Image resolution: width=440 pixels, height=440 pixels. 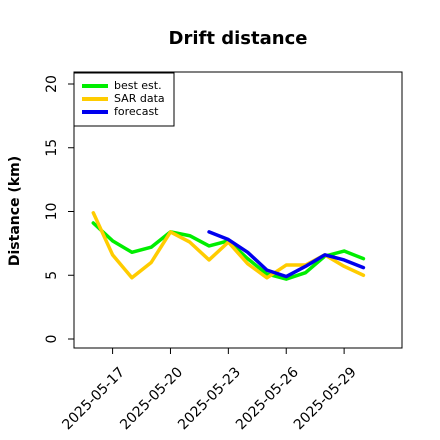 What do you see at coordinates (52, 212) in the screenshot?
I see `y-tick-label: 10` at bounding box center [52, 212].